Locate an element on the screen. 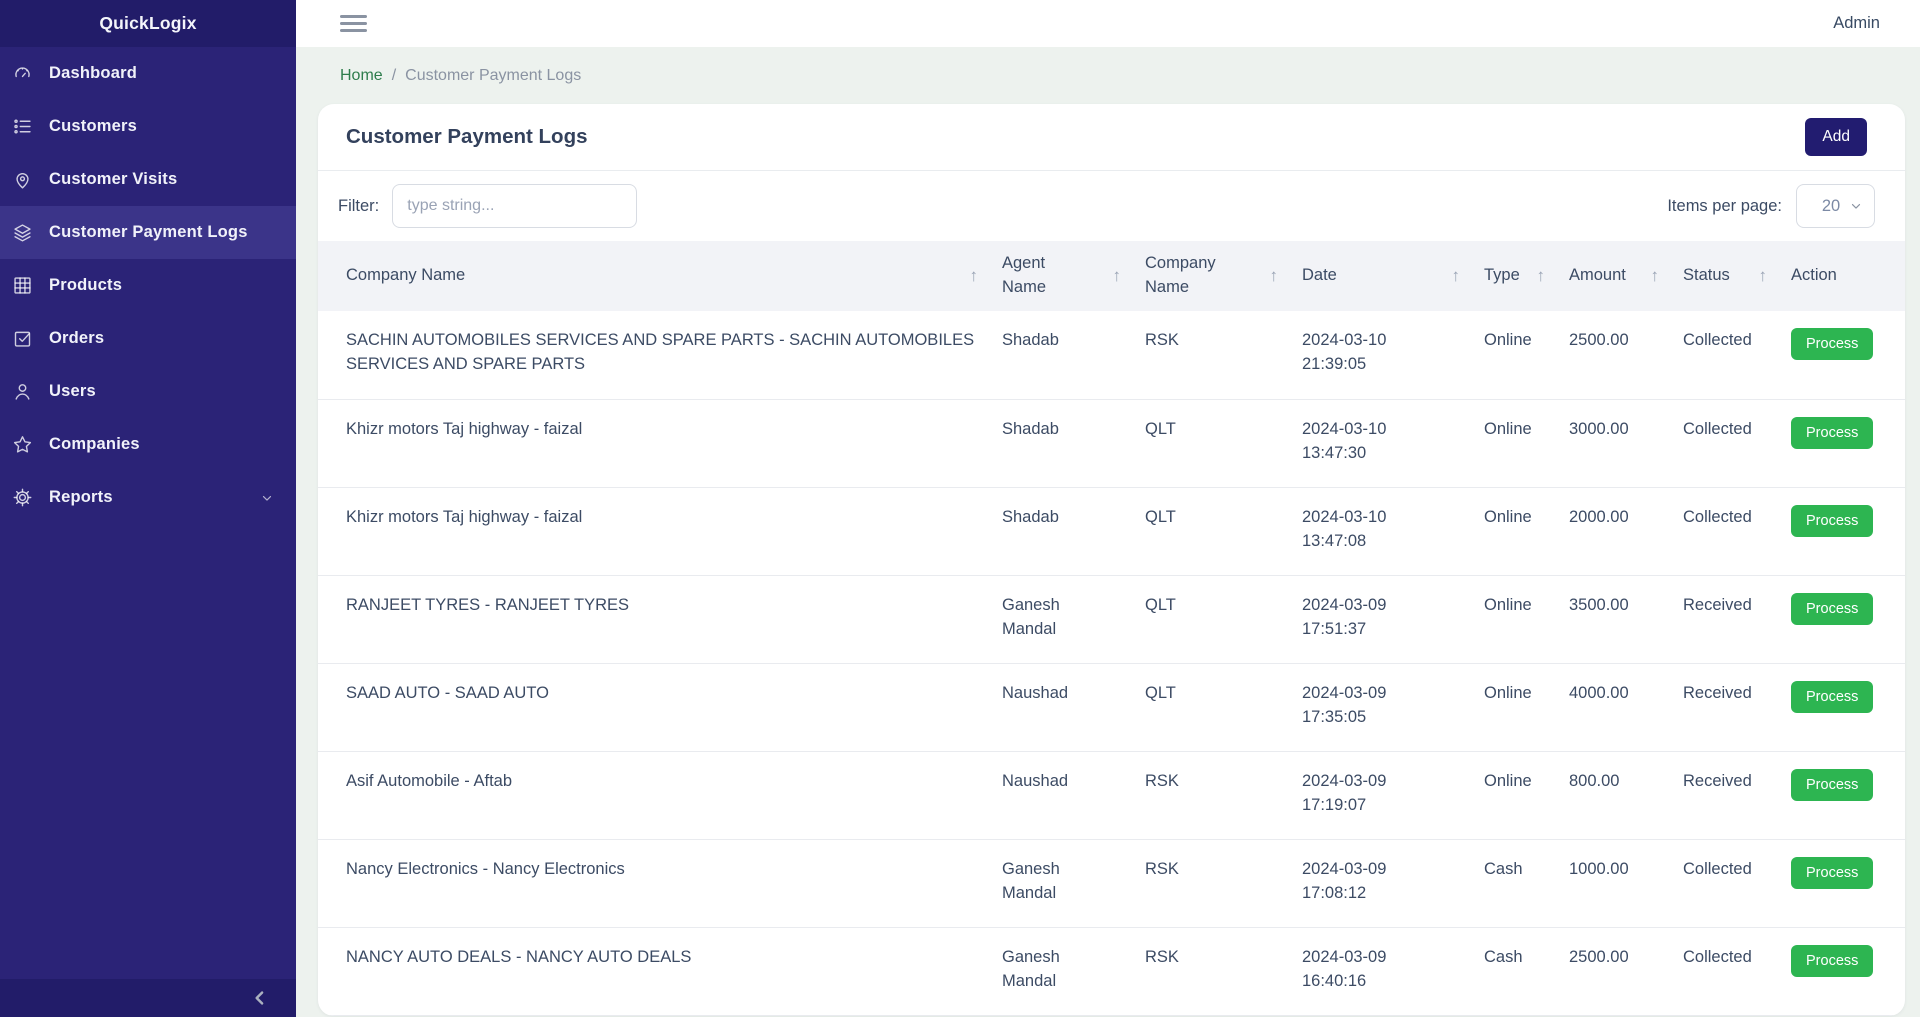 The width and height of the screenshot is (1920, 1017). add-button: Add is located at coordinates (1836, 137).